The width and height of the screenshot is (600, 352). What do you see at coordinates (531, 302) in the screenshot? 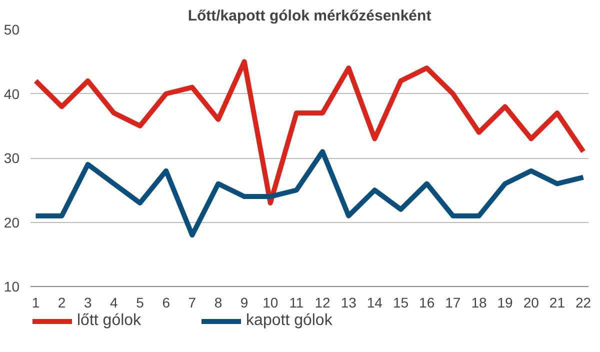
I see `x-tick-label: 20` at bounding box center [531, 302].